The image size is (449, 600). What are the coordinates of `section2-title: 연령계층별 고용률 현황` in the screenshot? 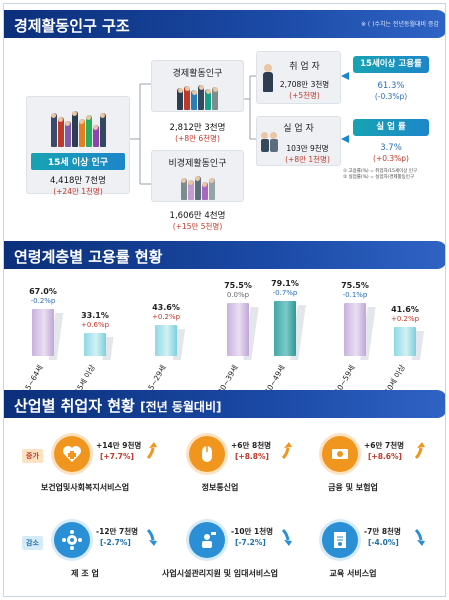 It's located at (88, 257).